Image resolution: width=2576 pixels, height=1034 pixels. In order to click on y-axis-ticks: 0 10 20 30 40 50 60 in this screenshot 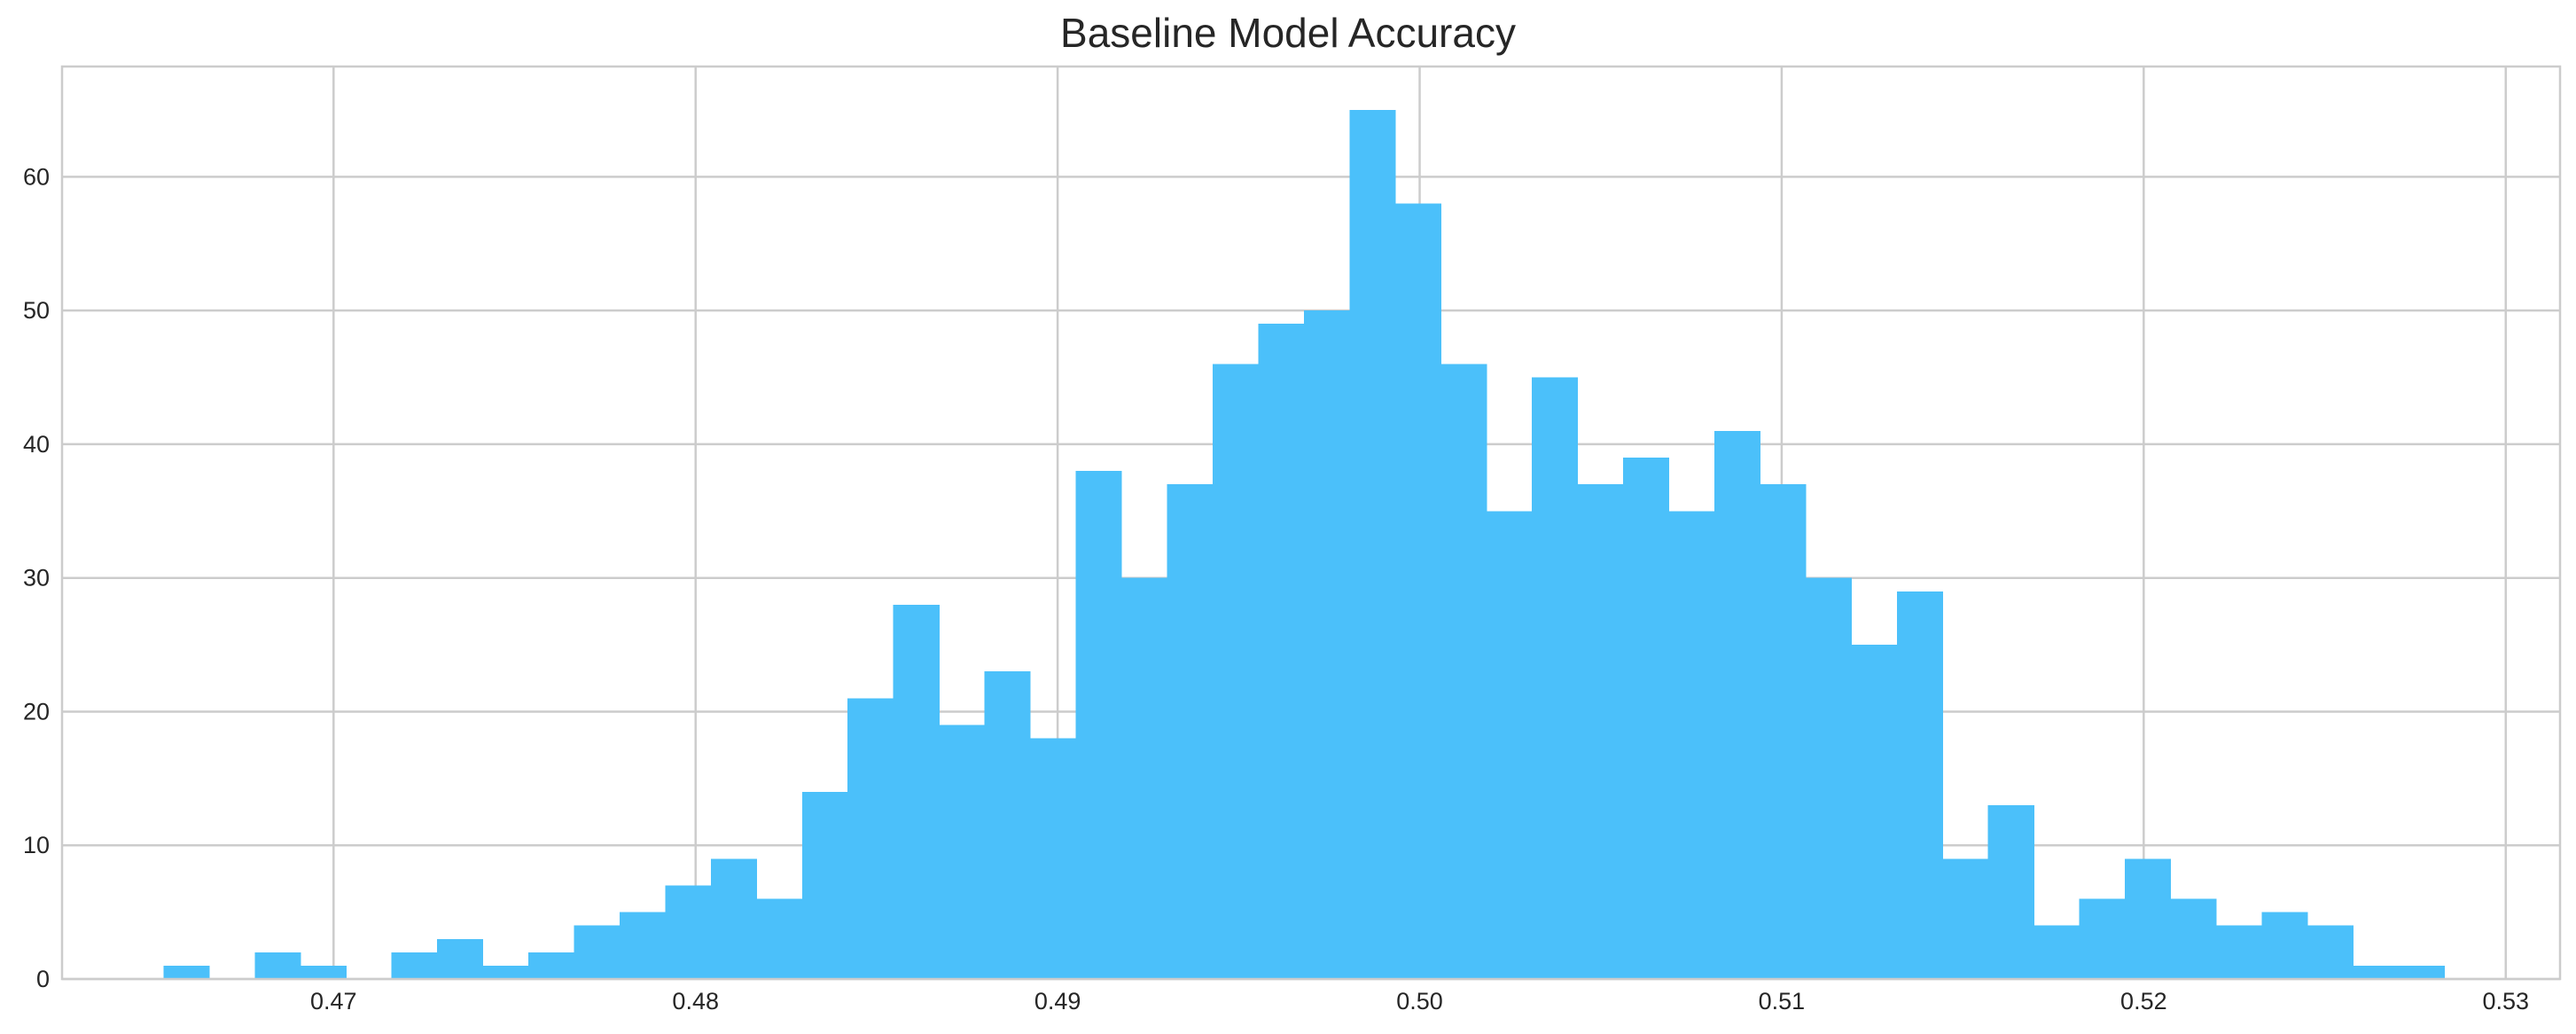, I will do `click(36, 577)`.